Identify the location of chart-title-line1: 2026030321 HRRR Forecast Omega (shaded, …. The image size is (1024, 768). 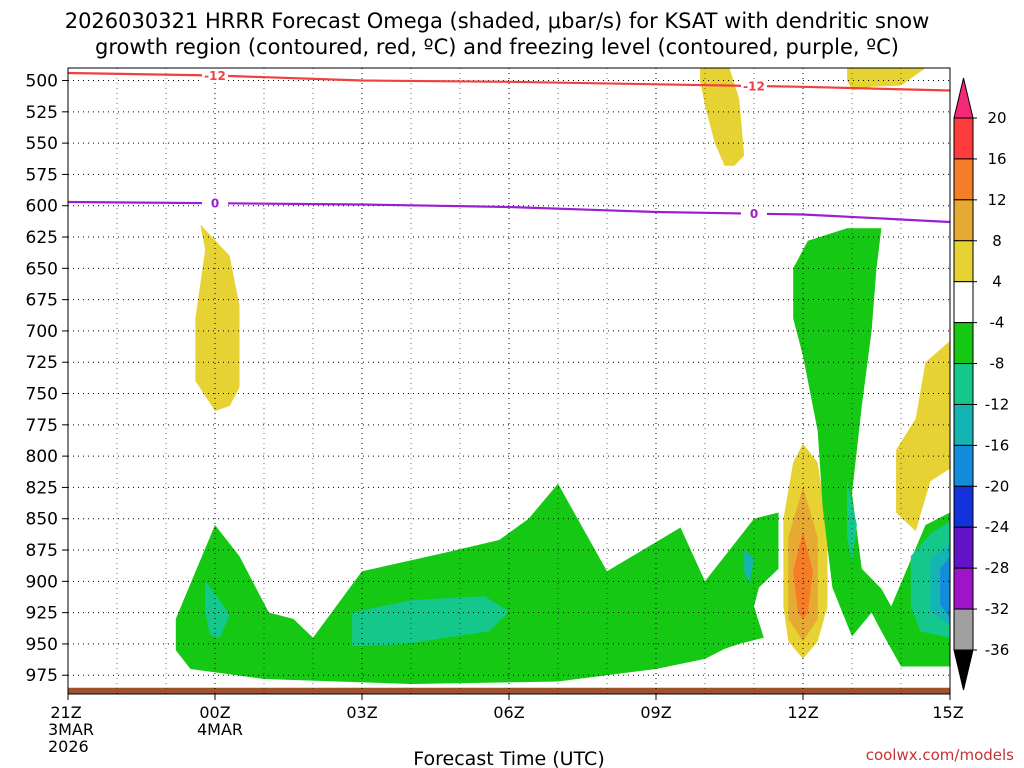
(497, 21).